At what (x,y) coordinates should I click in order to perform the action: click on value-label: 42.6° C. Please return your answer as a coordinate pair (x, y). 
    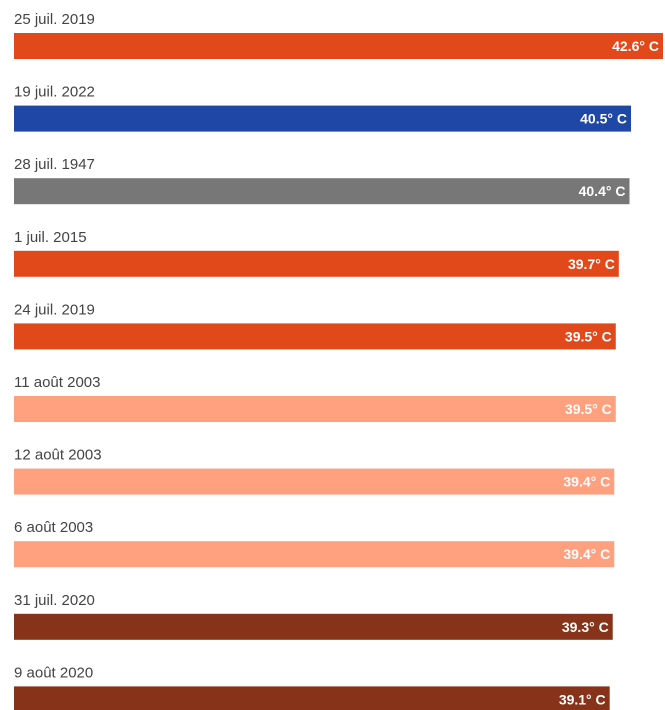
    Looking at the image, I should click on (635, 46).